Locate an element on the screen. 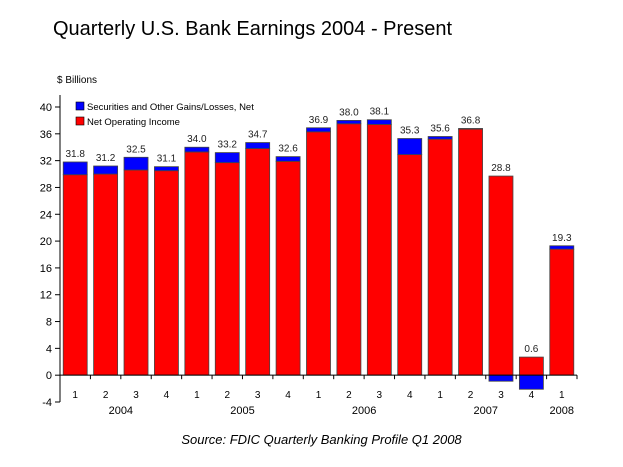  year-label: 2004 is located at coordinates (121, 411).